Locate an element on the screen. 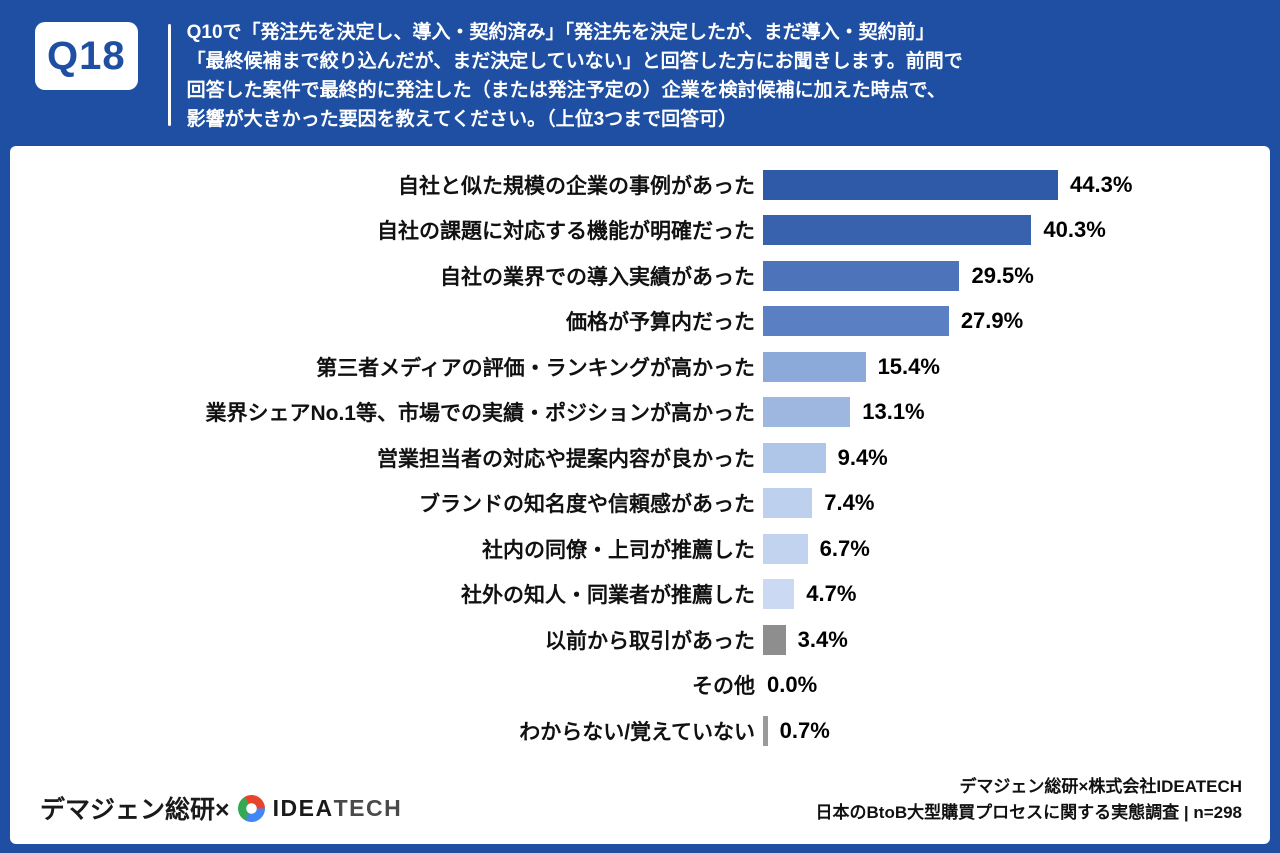  chart-row: 価格が予算内だった 27.9% is located at coordinates (640, 322).